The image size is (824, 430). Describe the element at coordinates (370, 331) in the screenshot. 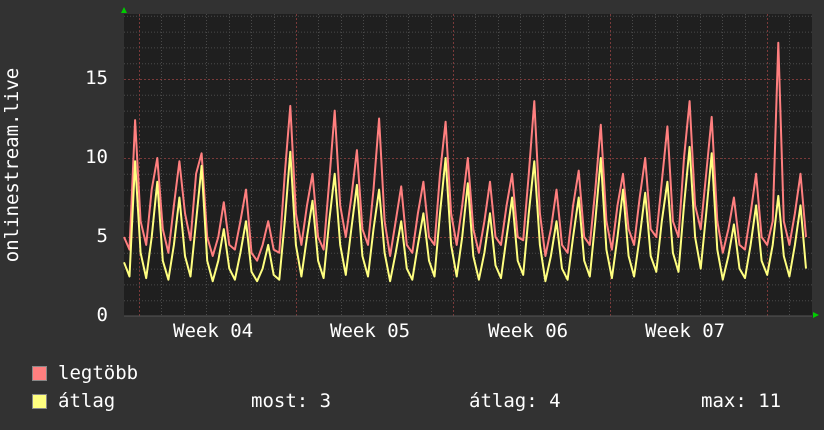

I see `x-tick-label: Week 05` at that location.